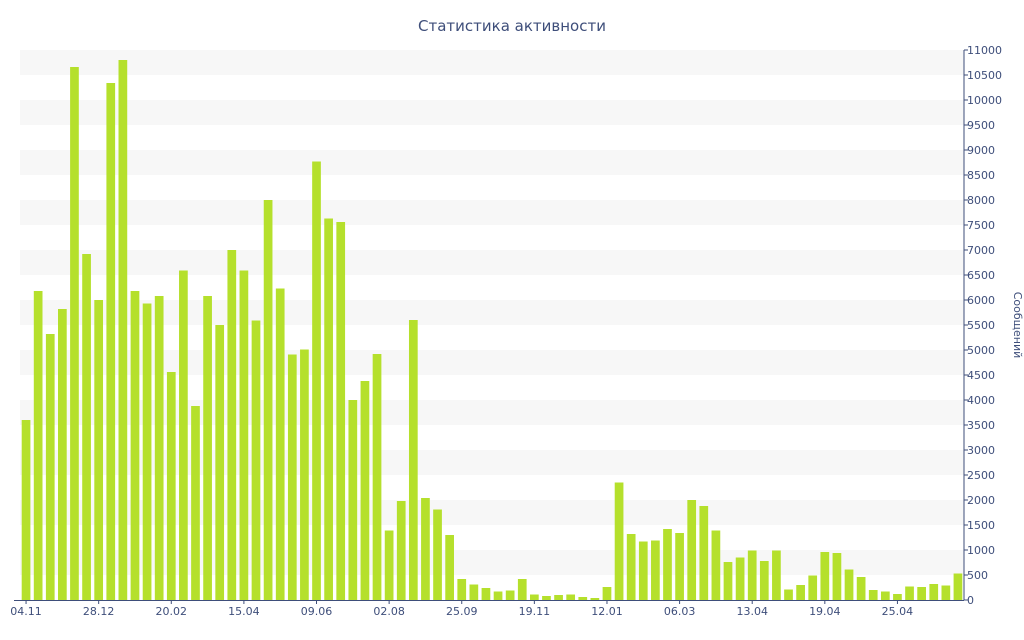 The image size is (1024, 640). What do you see at coordinates (981, 400) in the screenshot?
I see `y-tick-label: 4000` at bounding box center [981, 400].